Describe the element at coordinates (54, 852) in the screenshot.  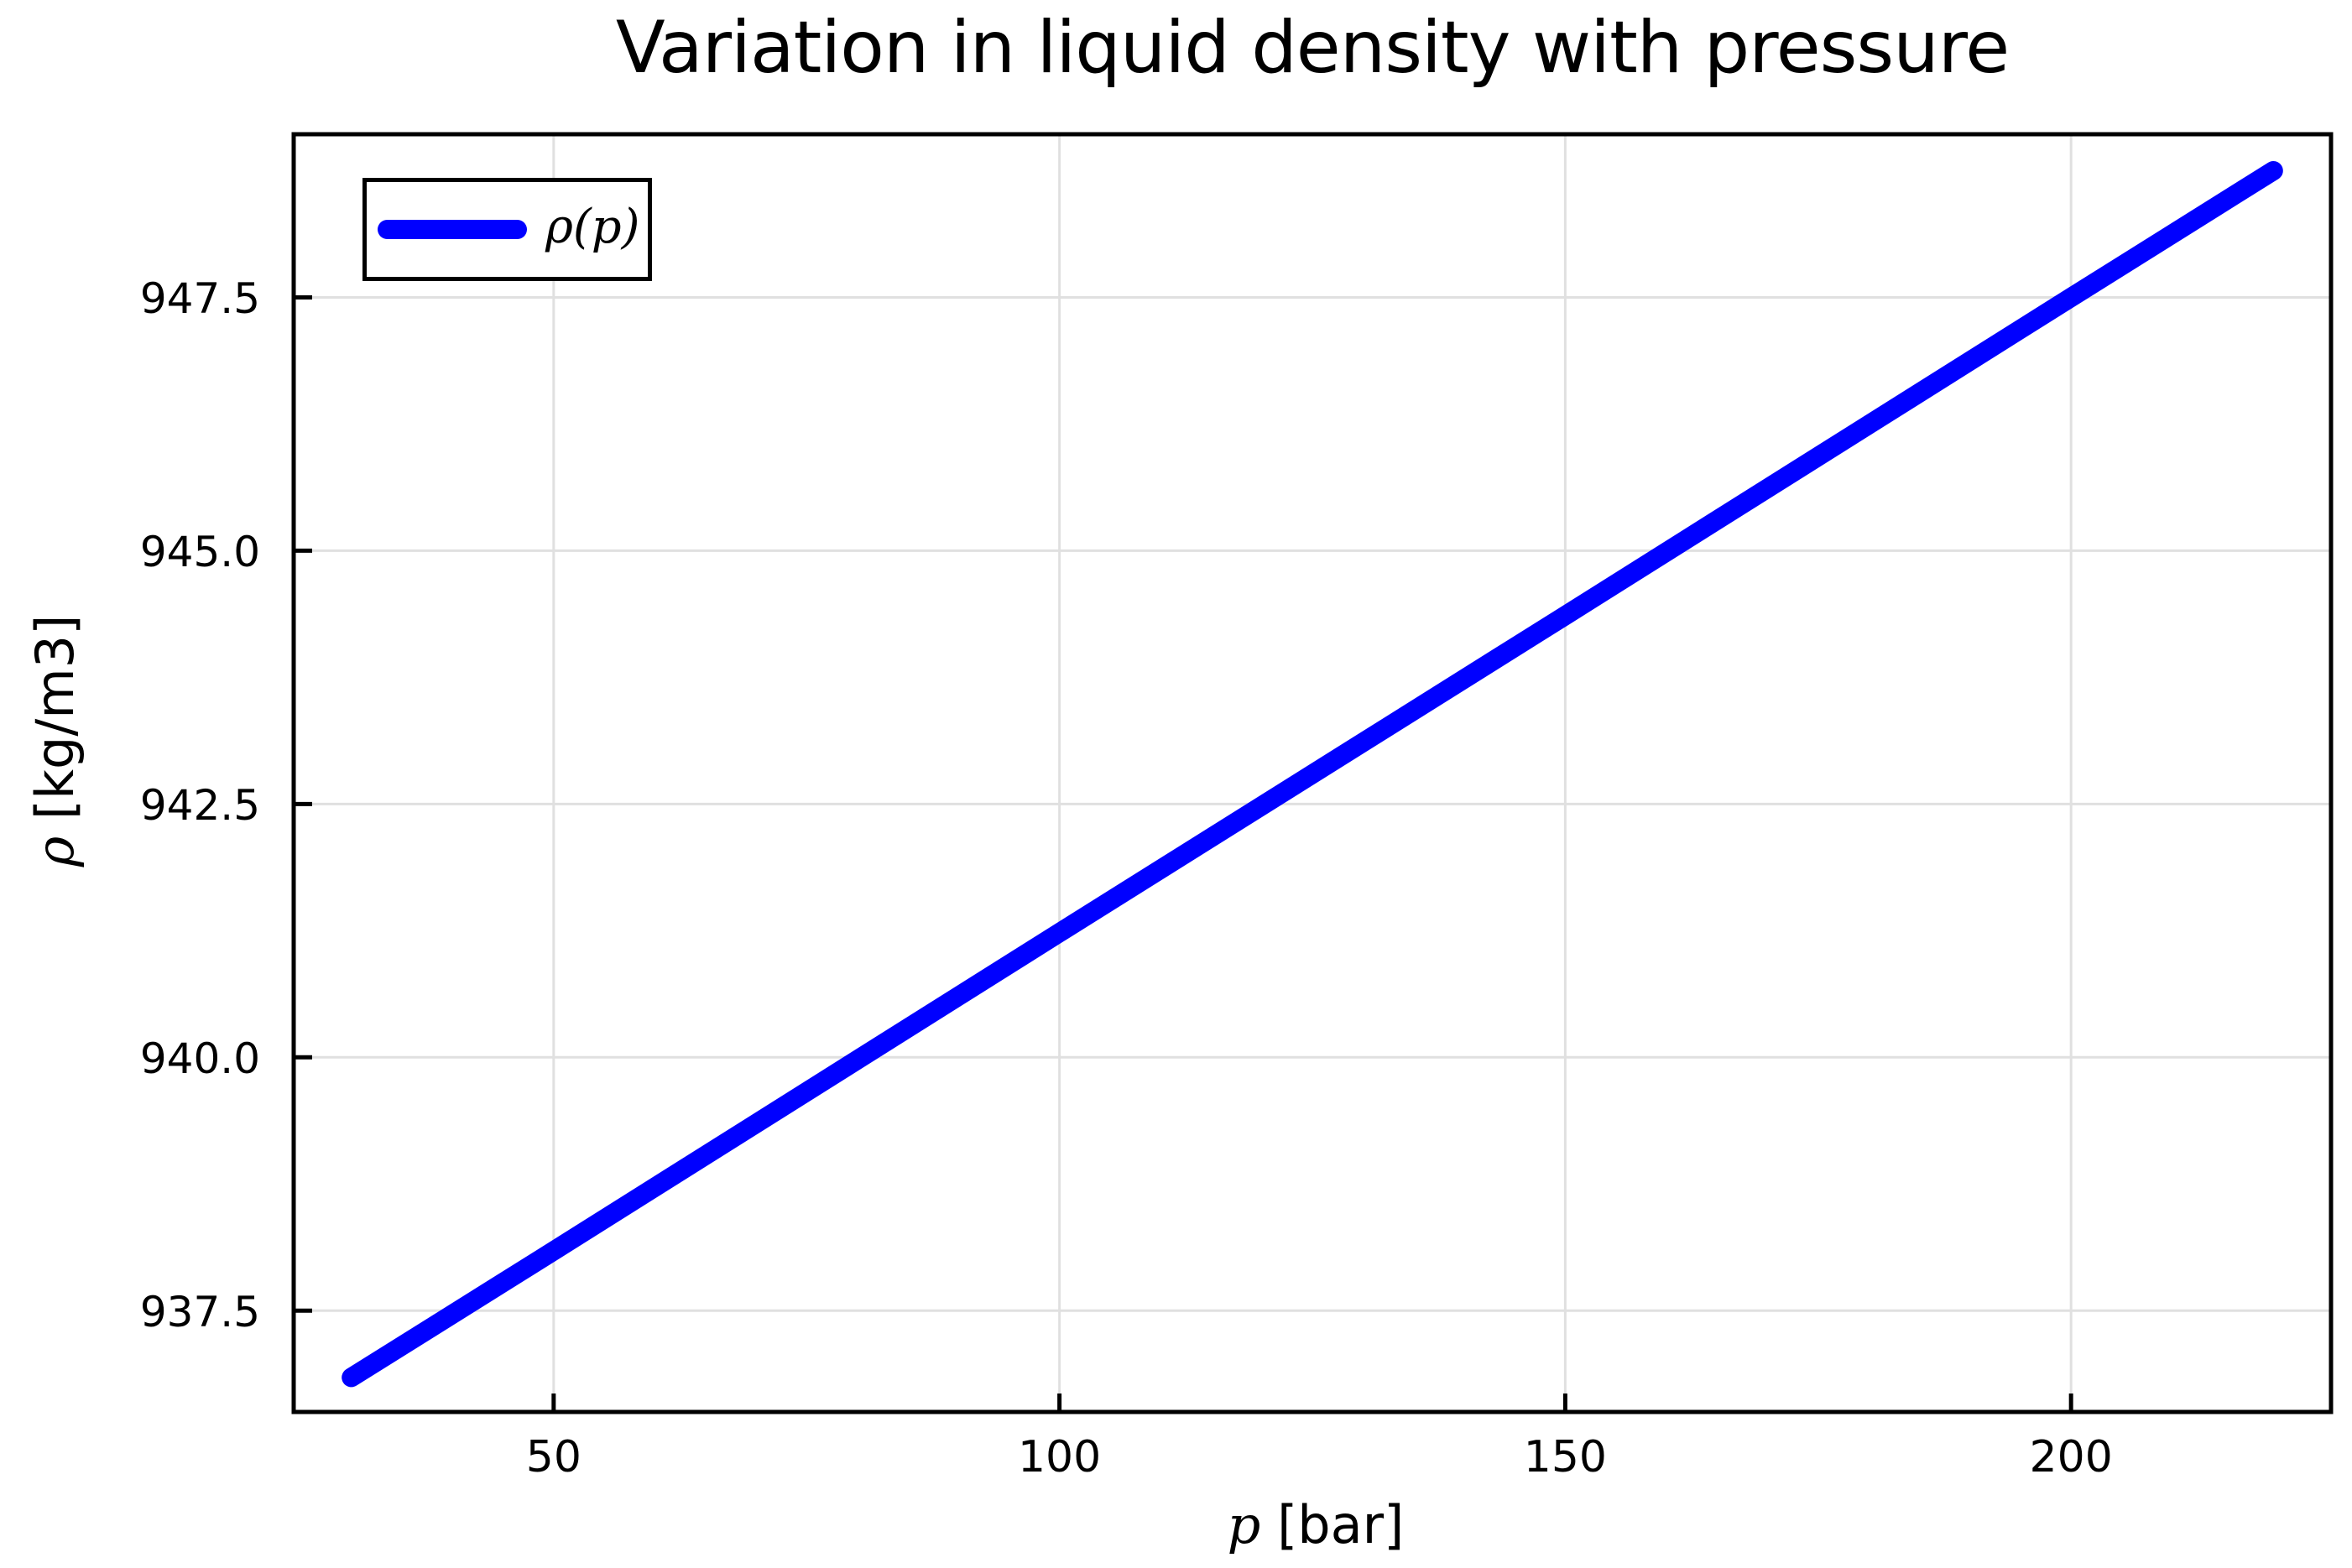
I see `y-axis-symbol: ρ` at that location.